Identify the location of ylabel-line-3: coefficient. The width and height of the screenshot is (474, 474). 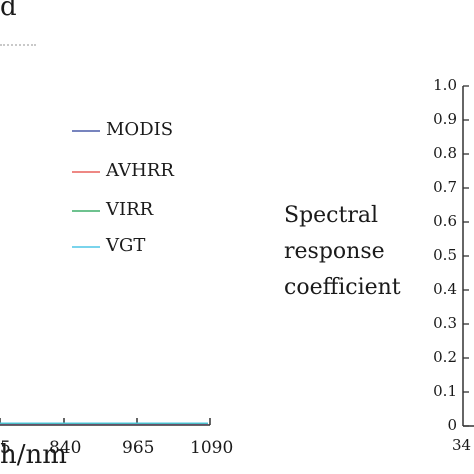
(342, 287).